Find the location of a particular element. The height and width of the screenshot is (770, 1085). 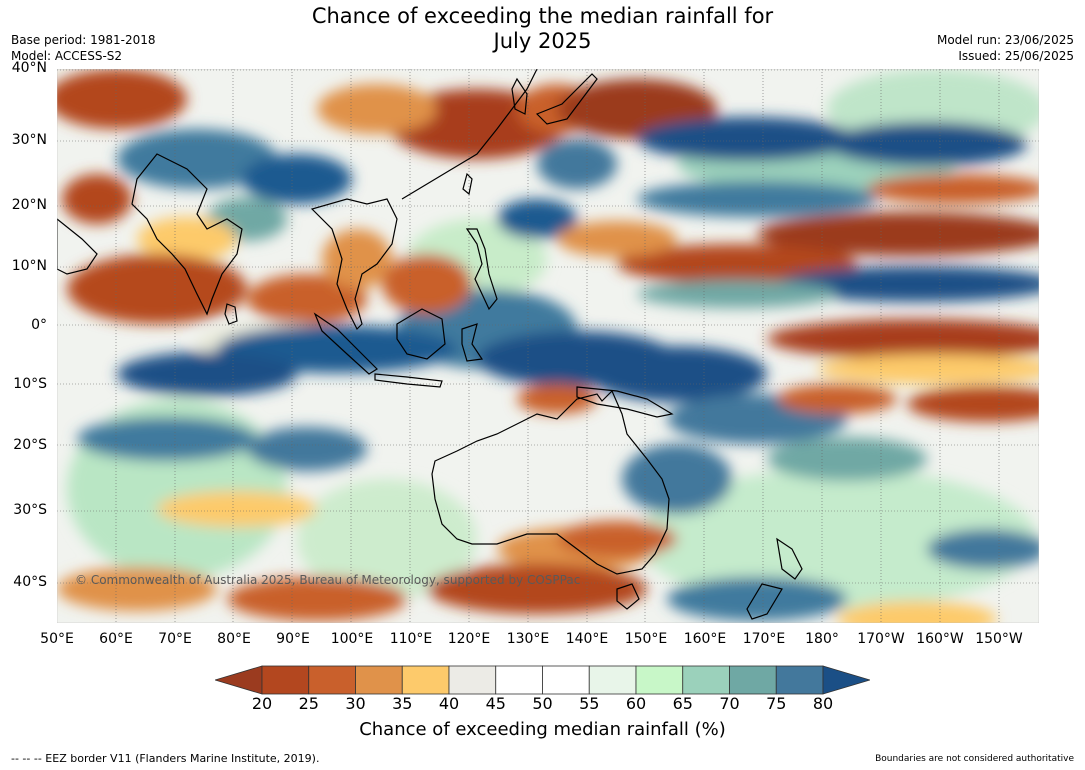

lon-label: 170°E is located at coordinates (764, 639).